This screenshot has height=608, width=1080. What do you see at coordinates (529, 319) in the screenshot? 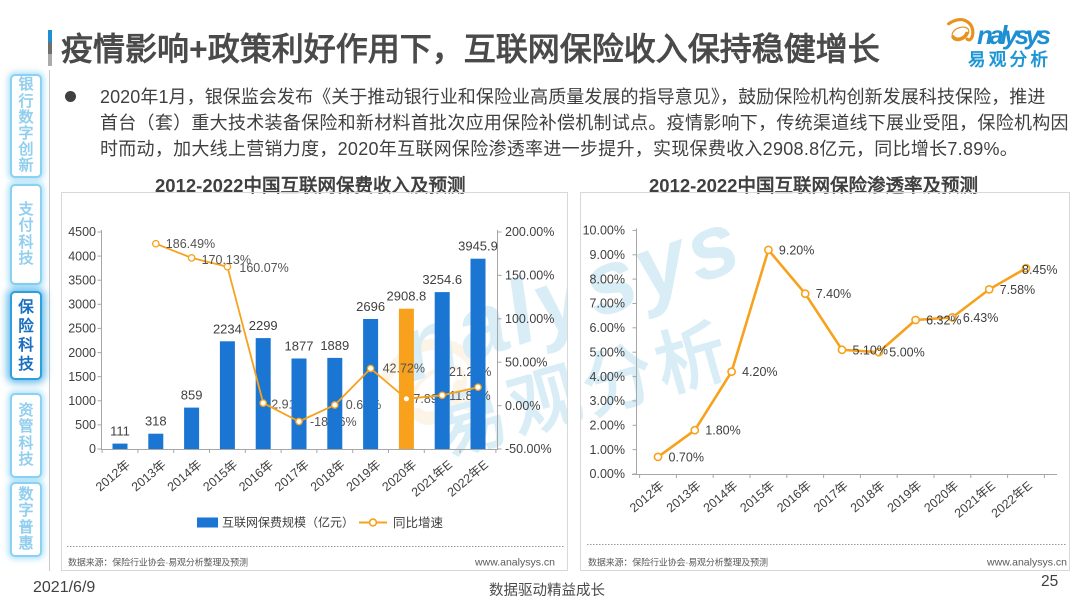
I see `svg-text: 100.00%` at bounding box center [529, 319].